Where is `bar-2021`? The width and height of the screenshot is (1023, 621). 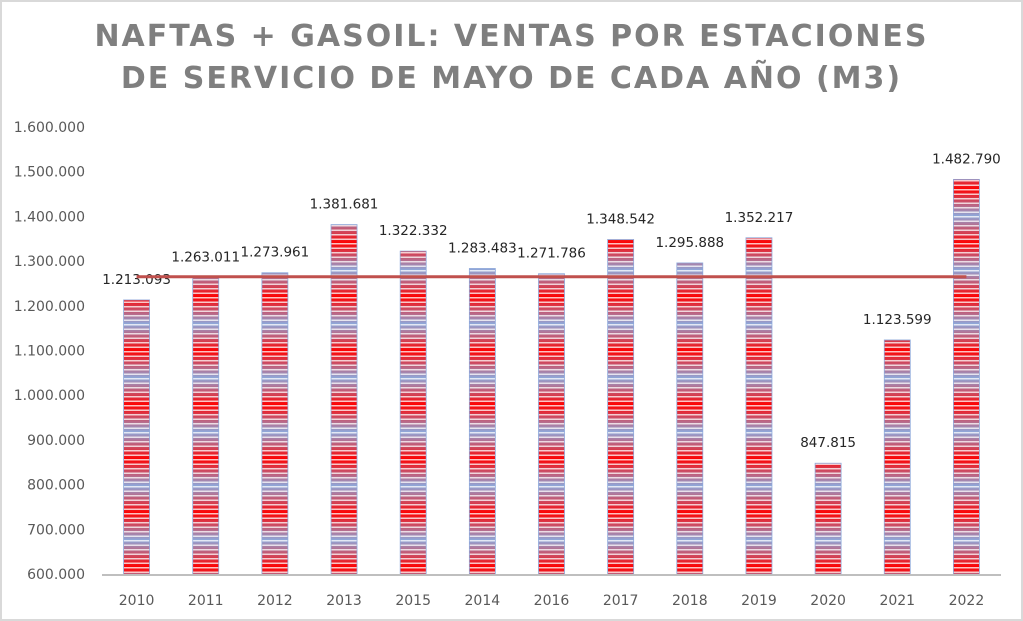 bar-2021 is located at coordinates (897, 457).